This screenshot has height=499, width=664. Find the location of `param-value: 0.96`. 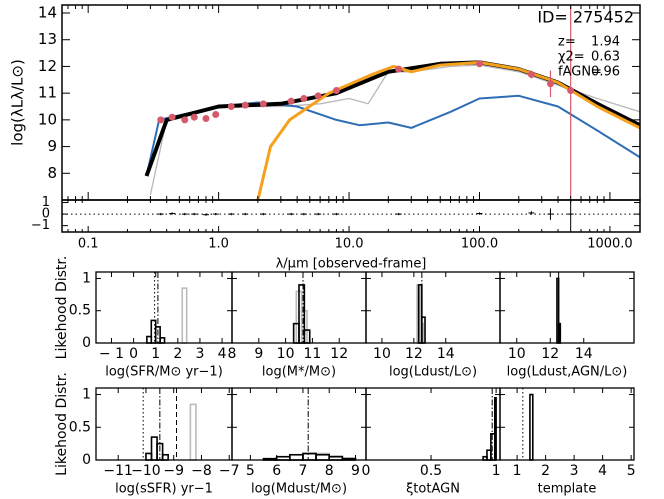

param-value: 0.96 is located at coordinates (605, 72).